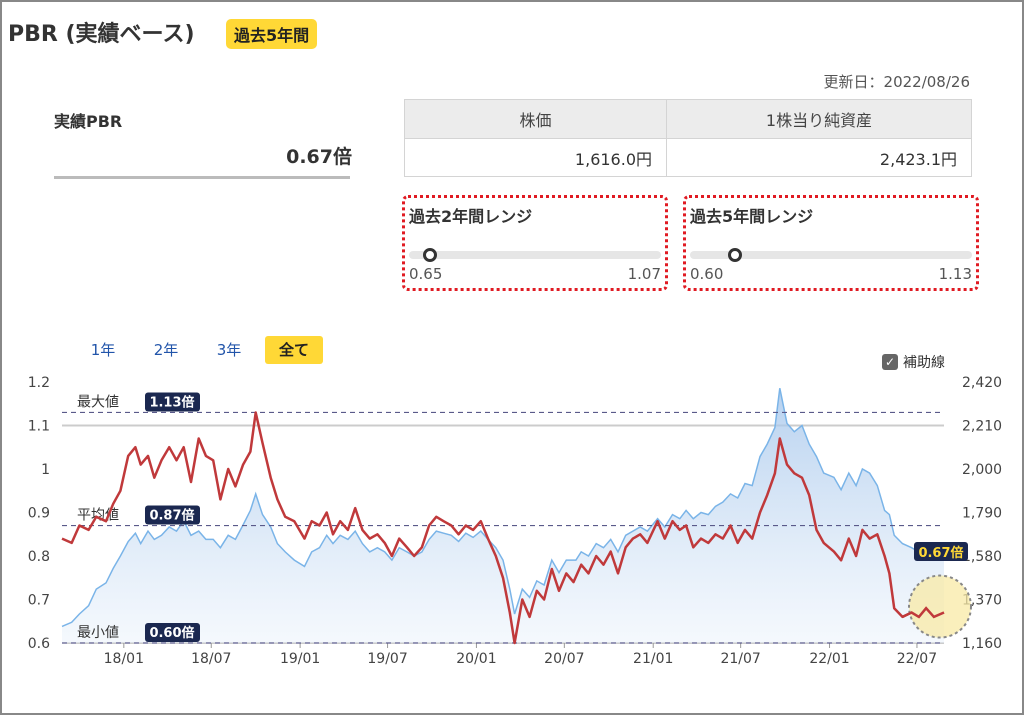 Image resolution: width=1024 pixels, height=715 pixels. What do you see at coordinates (88, 121) in the screenshot?
I see `pbr-label: 実績PBR` at bounding box center [88, 121].